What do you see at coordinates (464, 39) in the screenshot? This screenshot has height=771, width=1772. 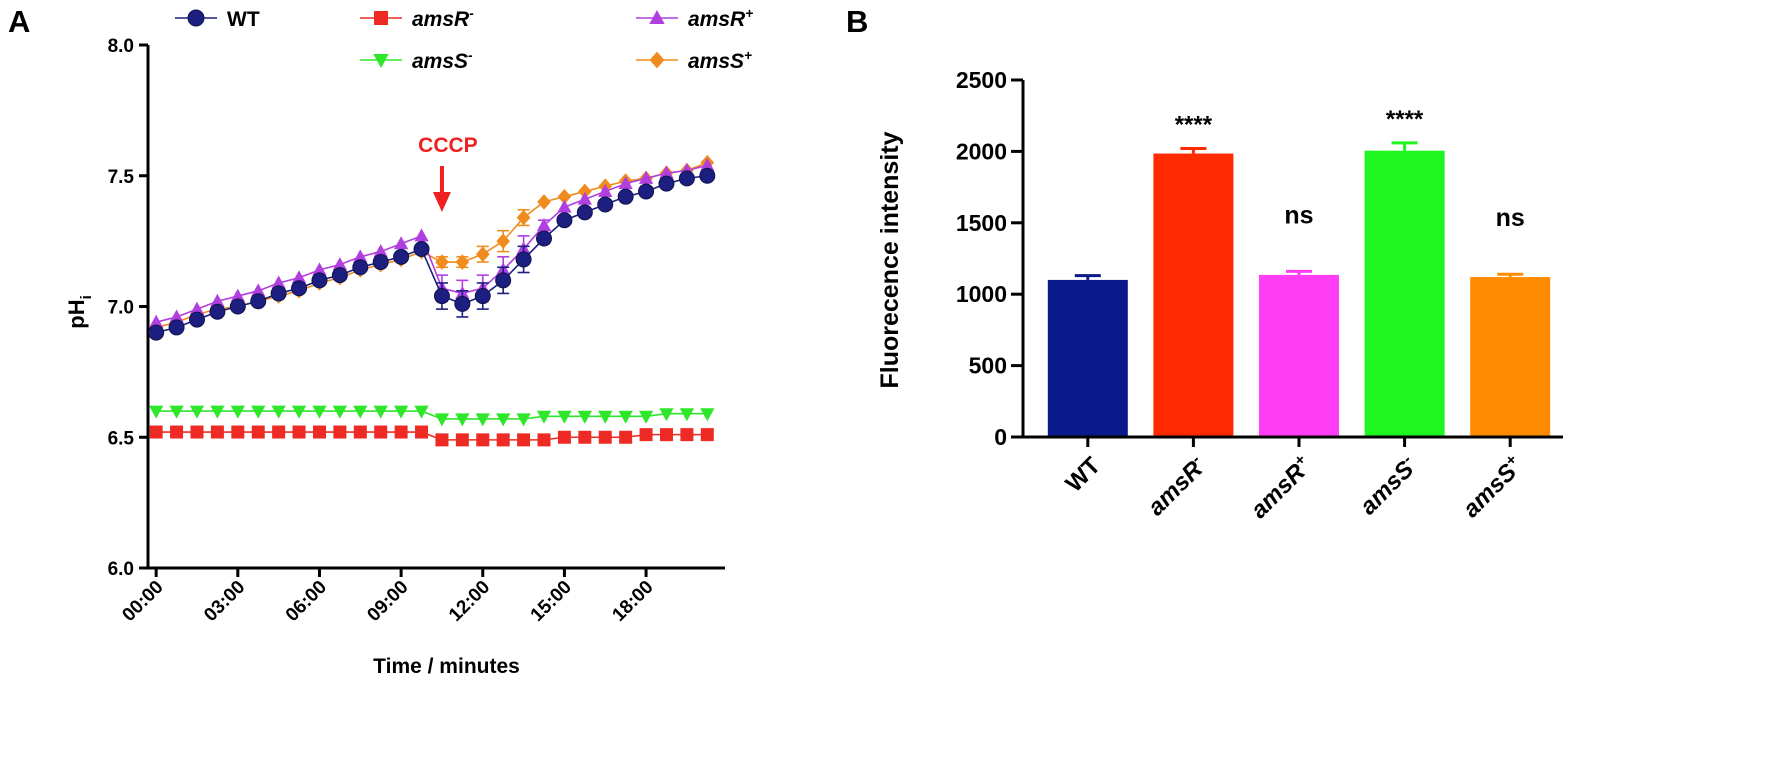 I see `legend: WT amsR-amsR+ amsS-amsS+` at bounding box center [464, 39].